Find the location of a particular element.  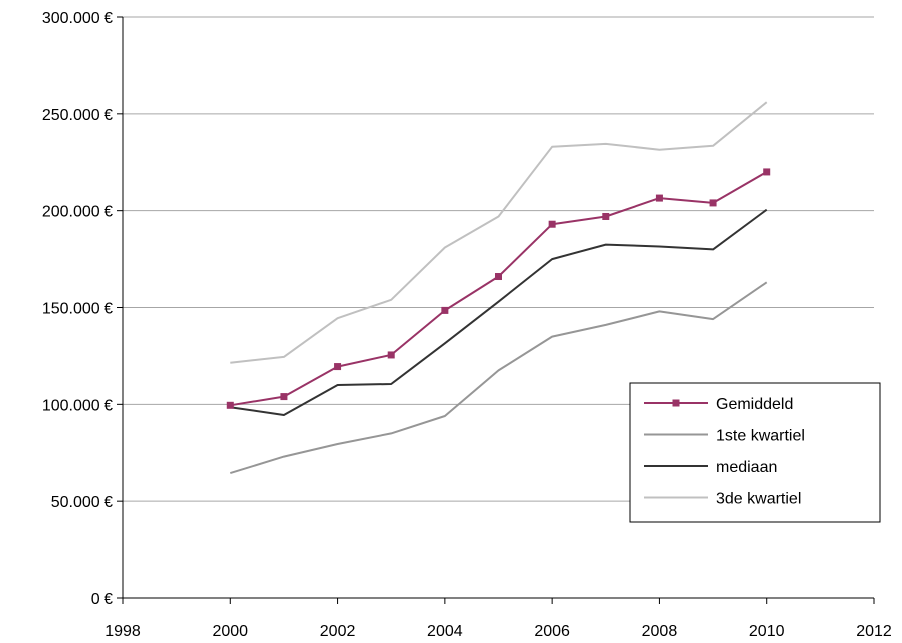

legend-label: Gemiddeld is located at coordinates (754, 404).